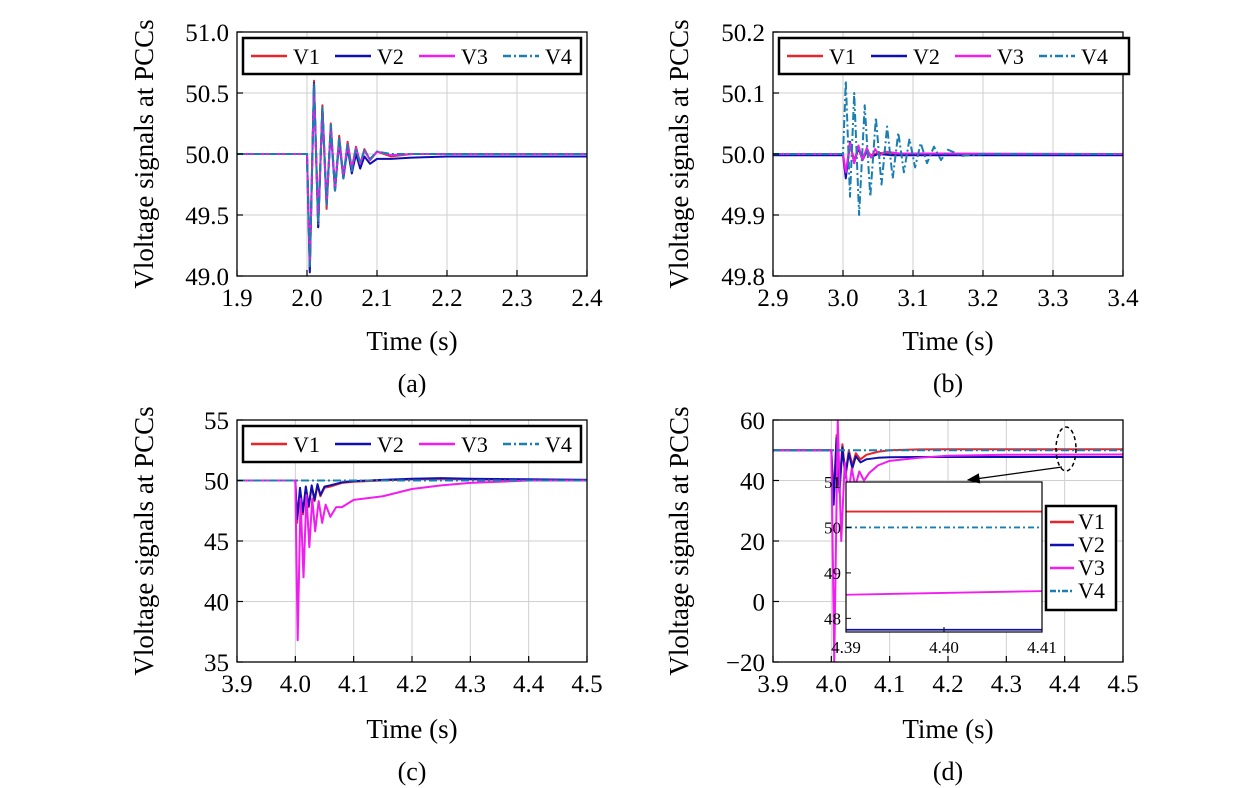 This screenshot has height=788, width=1260. Describe the element at coordinates (216, 482) in the screenshot. I see `y-tick-label: 50` at that location.